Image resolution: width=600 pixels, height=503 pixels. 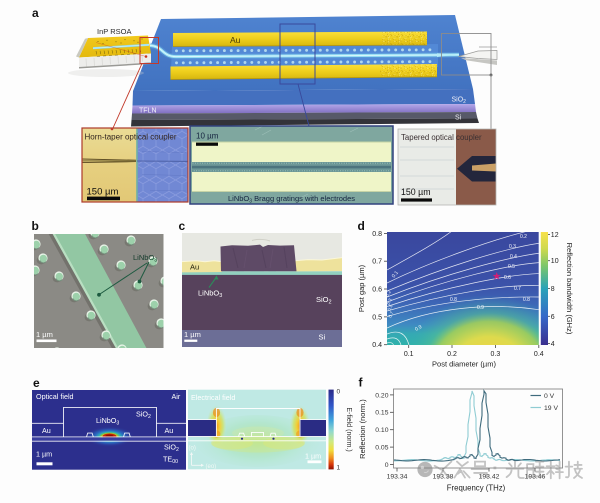 I want to click on svg-text: Frequency (THz), so click(x=476, y=488).